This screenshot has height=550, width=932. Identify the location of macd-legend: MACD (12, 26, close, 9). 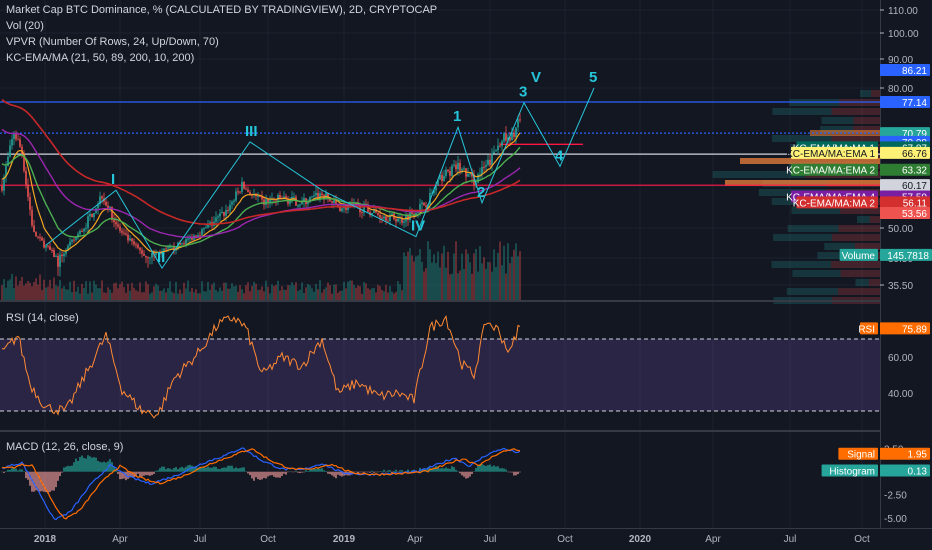
(65, 447).